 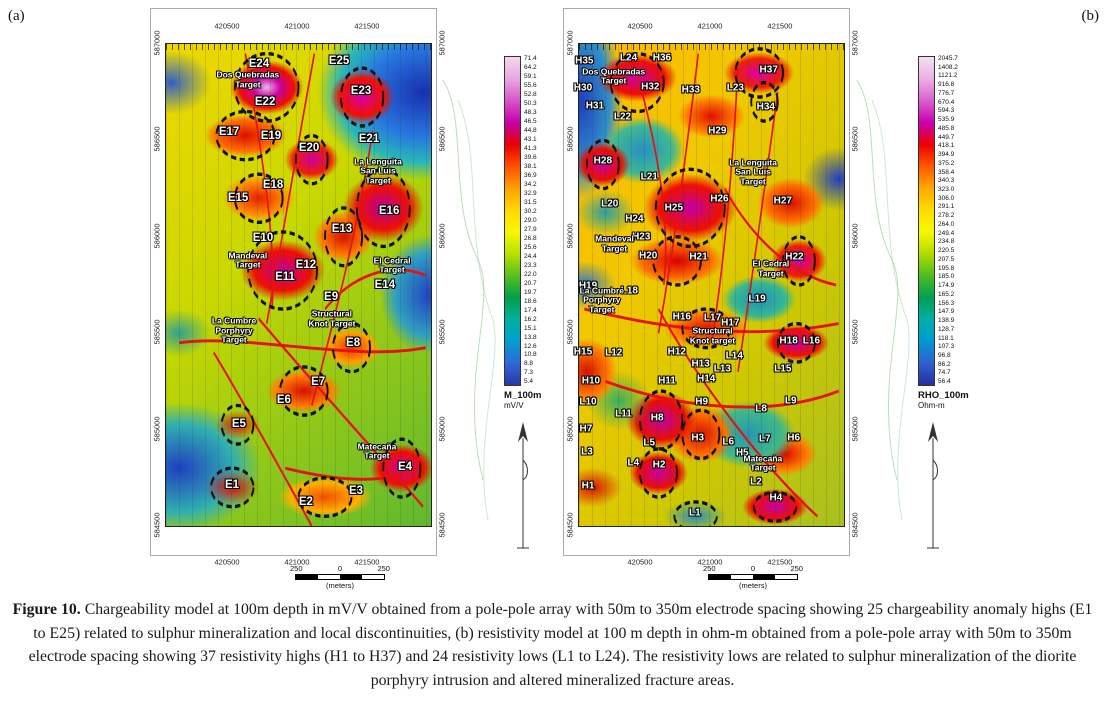 What do you see at coordinates (570, 525) in the screenshot?
I see `y-axis-tick-left: 584500` at bounding box center [570, 525].